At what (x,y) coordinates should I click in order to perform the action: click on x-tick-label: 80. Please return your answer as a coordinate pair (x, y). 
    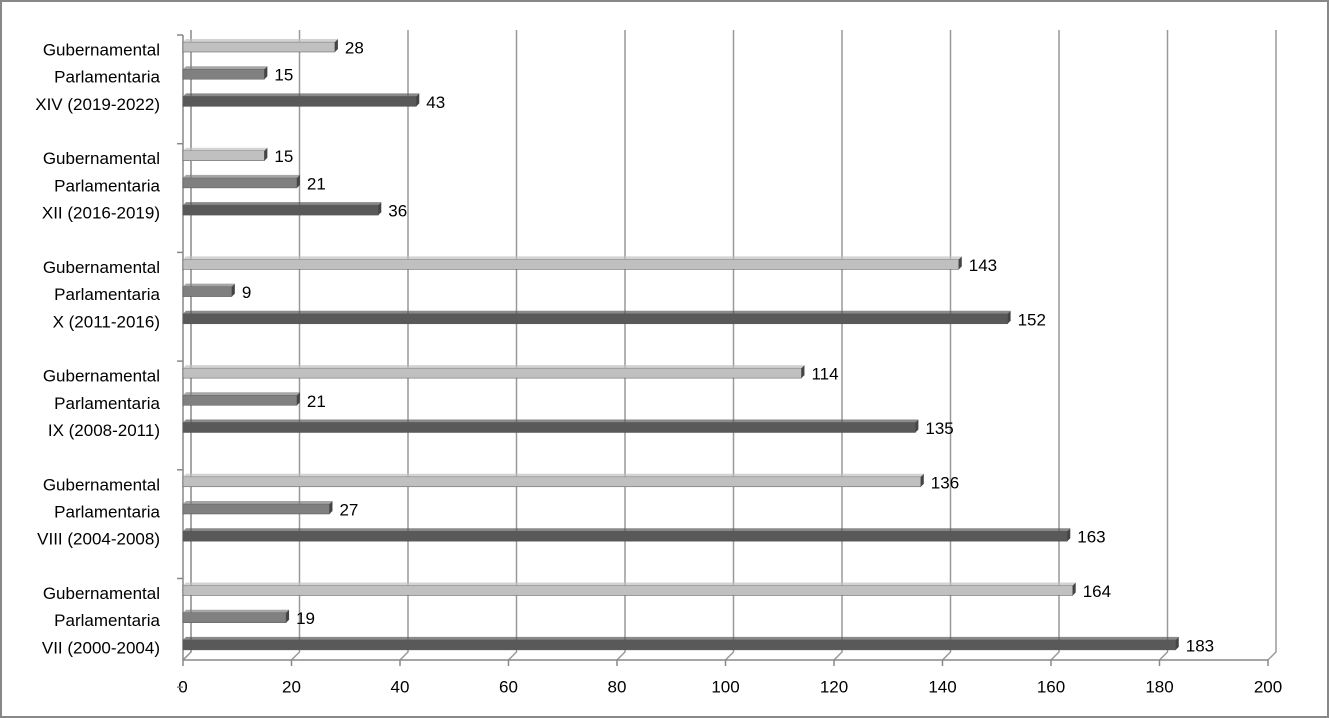
    Looking at the image, I should click on (617, 686).